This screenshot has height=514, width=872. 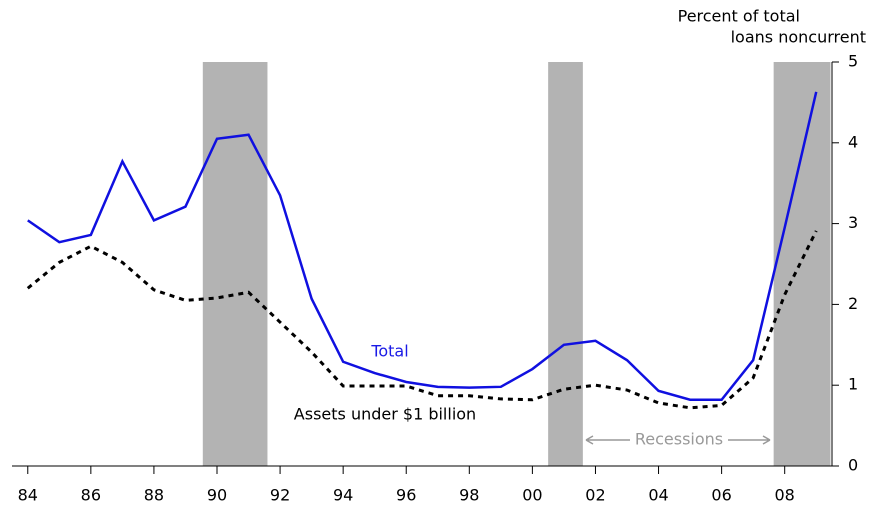 I want to click on x-tick-label: 02, so click(x=595, y=495).